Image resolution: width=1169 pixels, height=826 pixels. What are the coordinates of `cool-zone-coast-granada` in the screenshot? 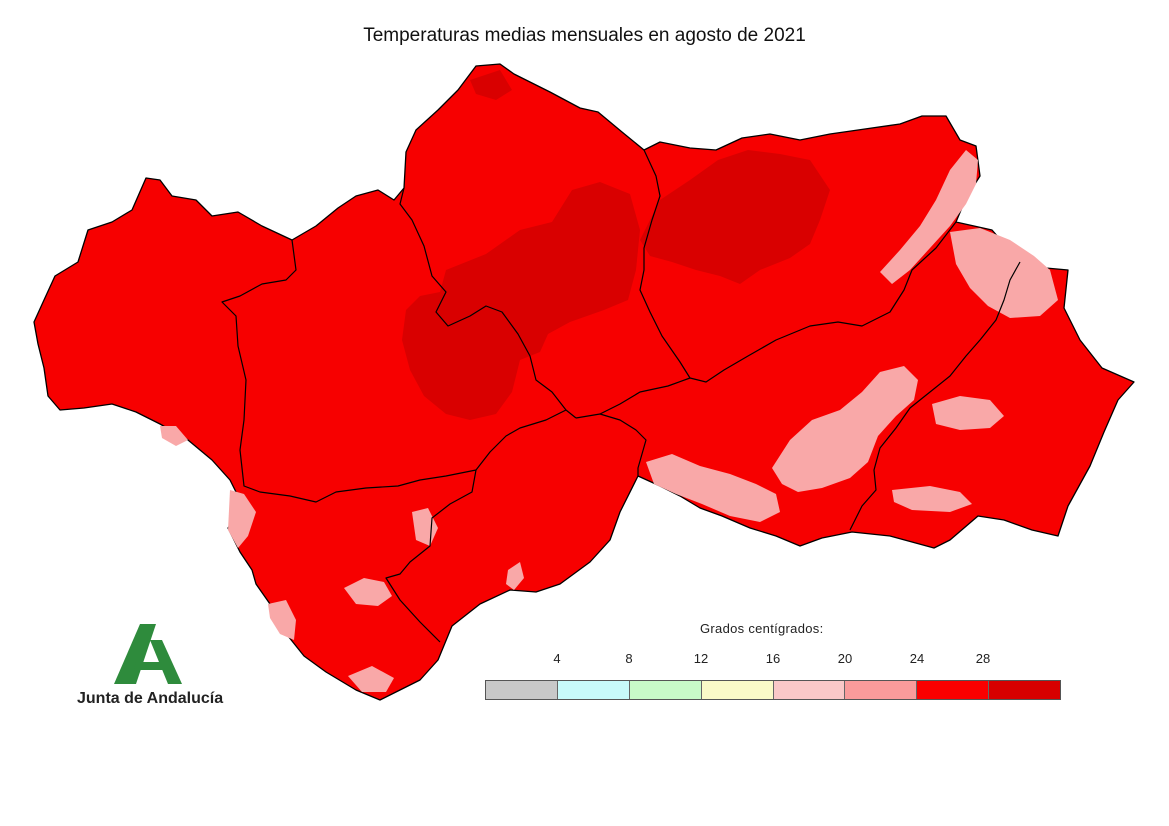 It's located at (713, 488).